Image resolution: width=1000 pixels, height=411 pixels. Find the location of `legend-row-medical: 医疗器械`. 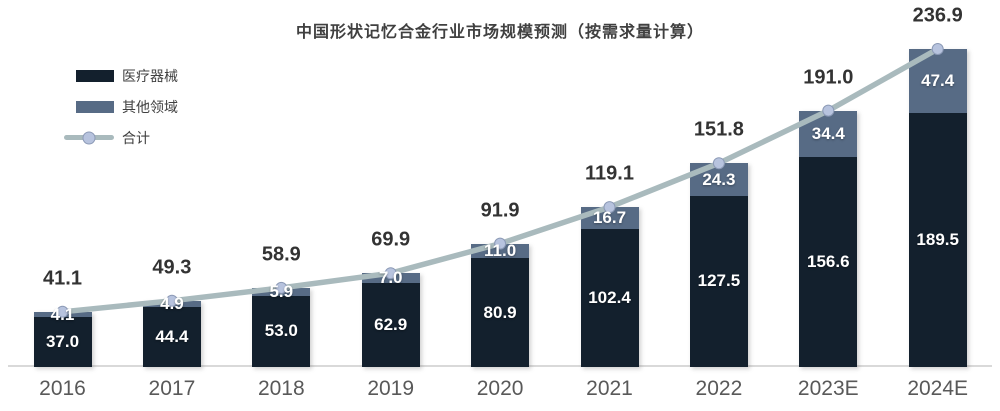

legend-row-medical: 医疗器械 is located at coordinates (121, 75).